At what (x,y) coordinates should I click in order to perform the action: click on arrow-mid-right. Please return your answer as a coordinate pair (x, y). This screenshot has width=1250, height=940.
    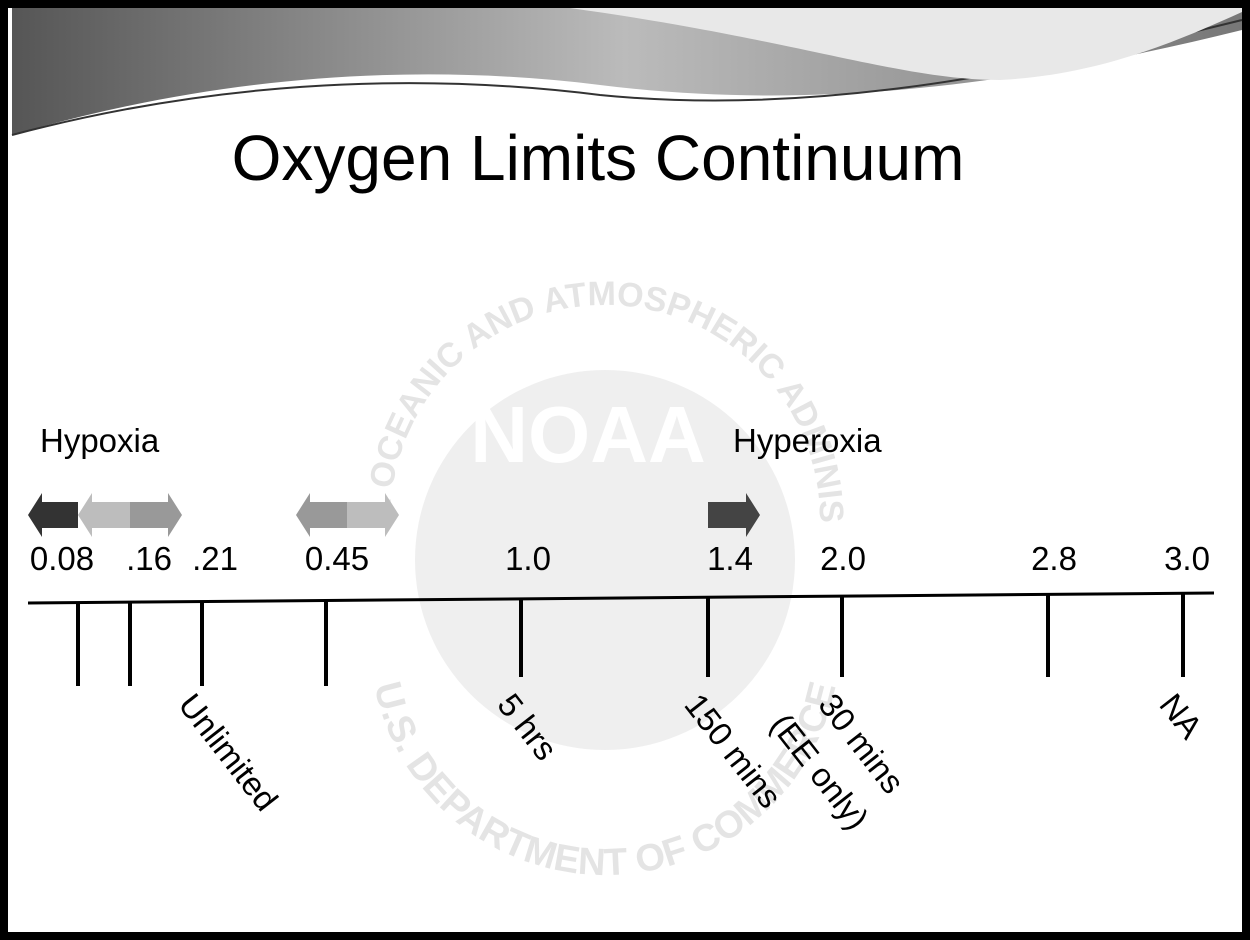
    Looking at the image, I should click on (373, 515).